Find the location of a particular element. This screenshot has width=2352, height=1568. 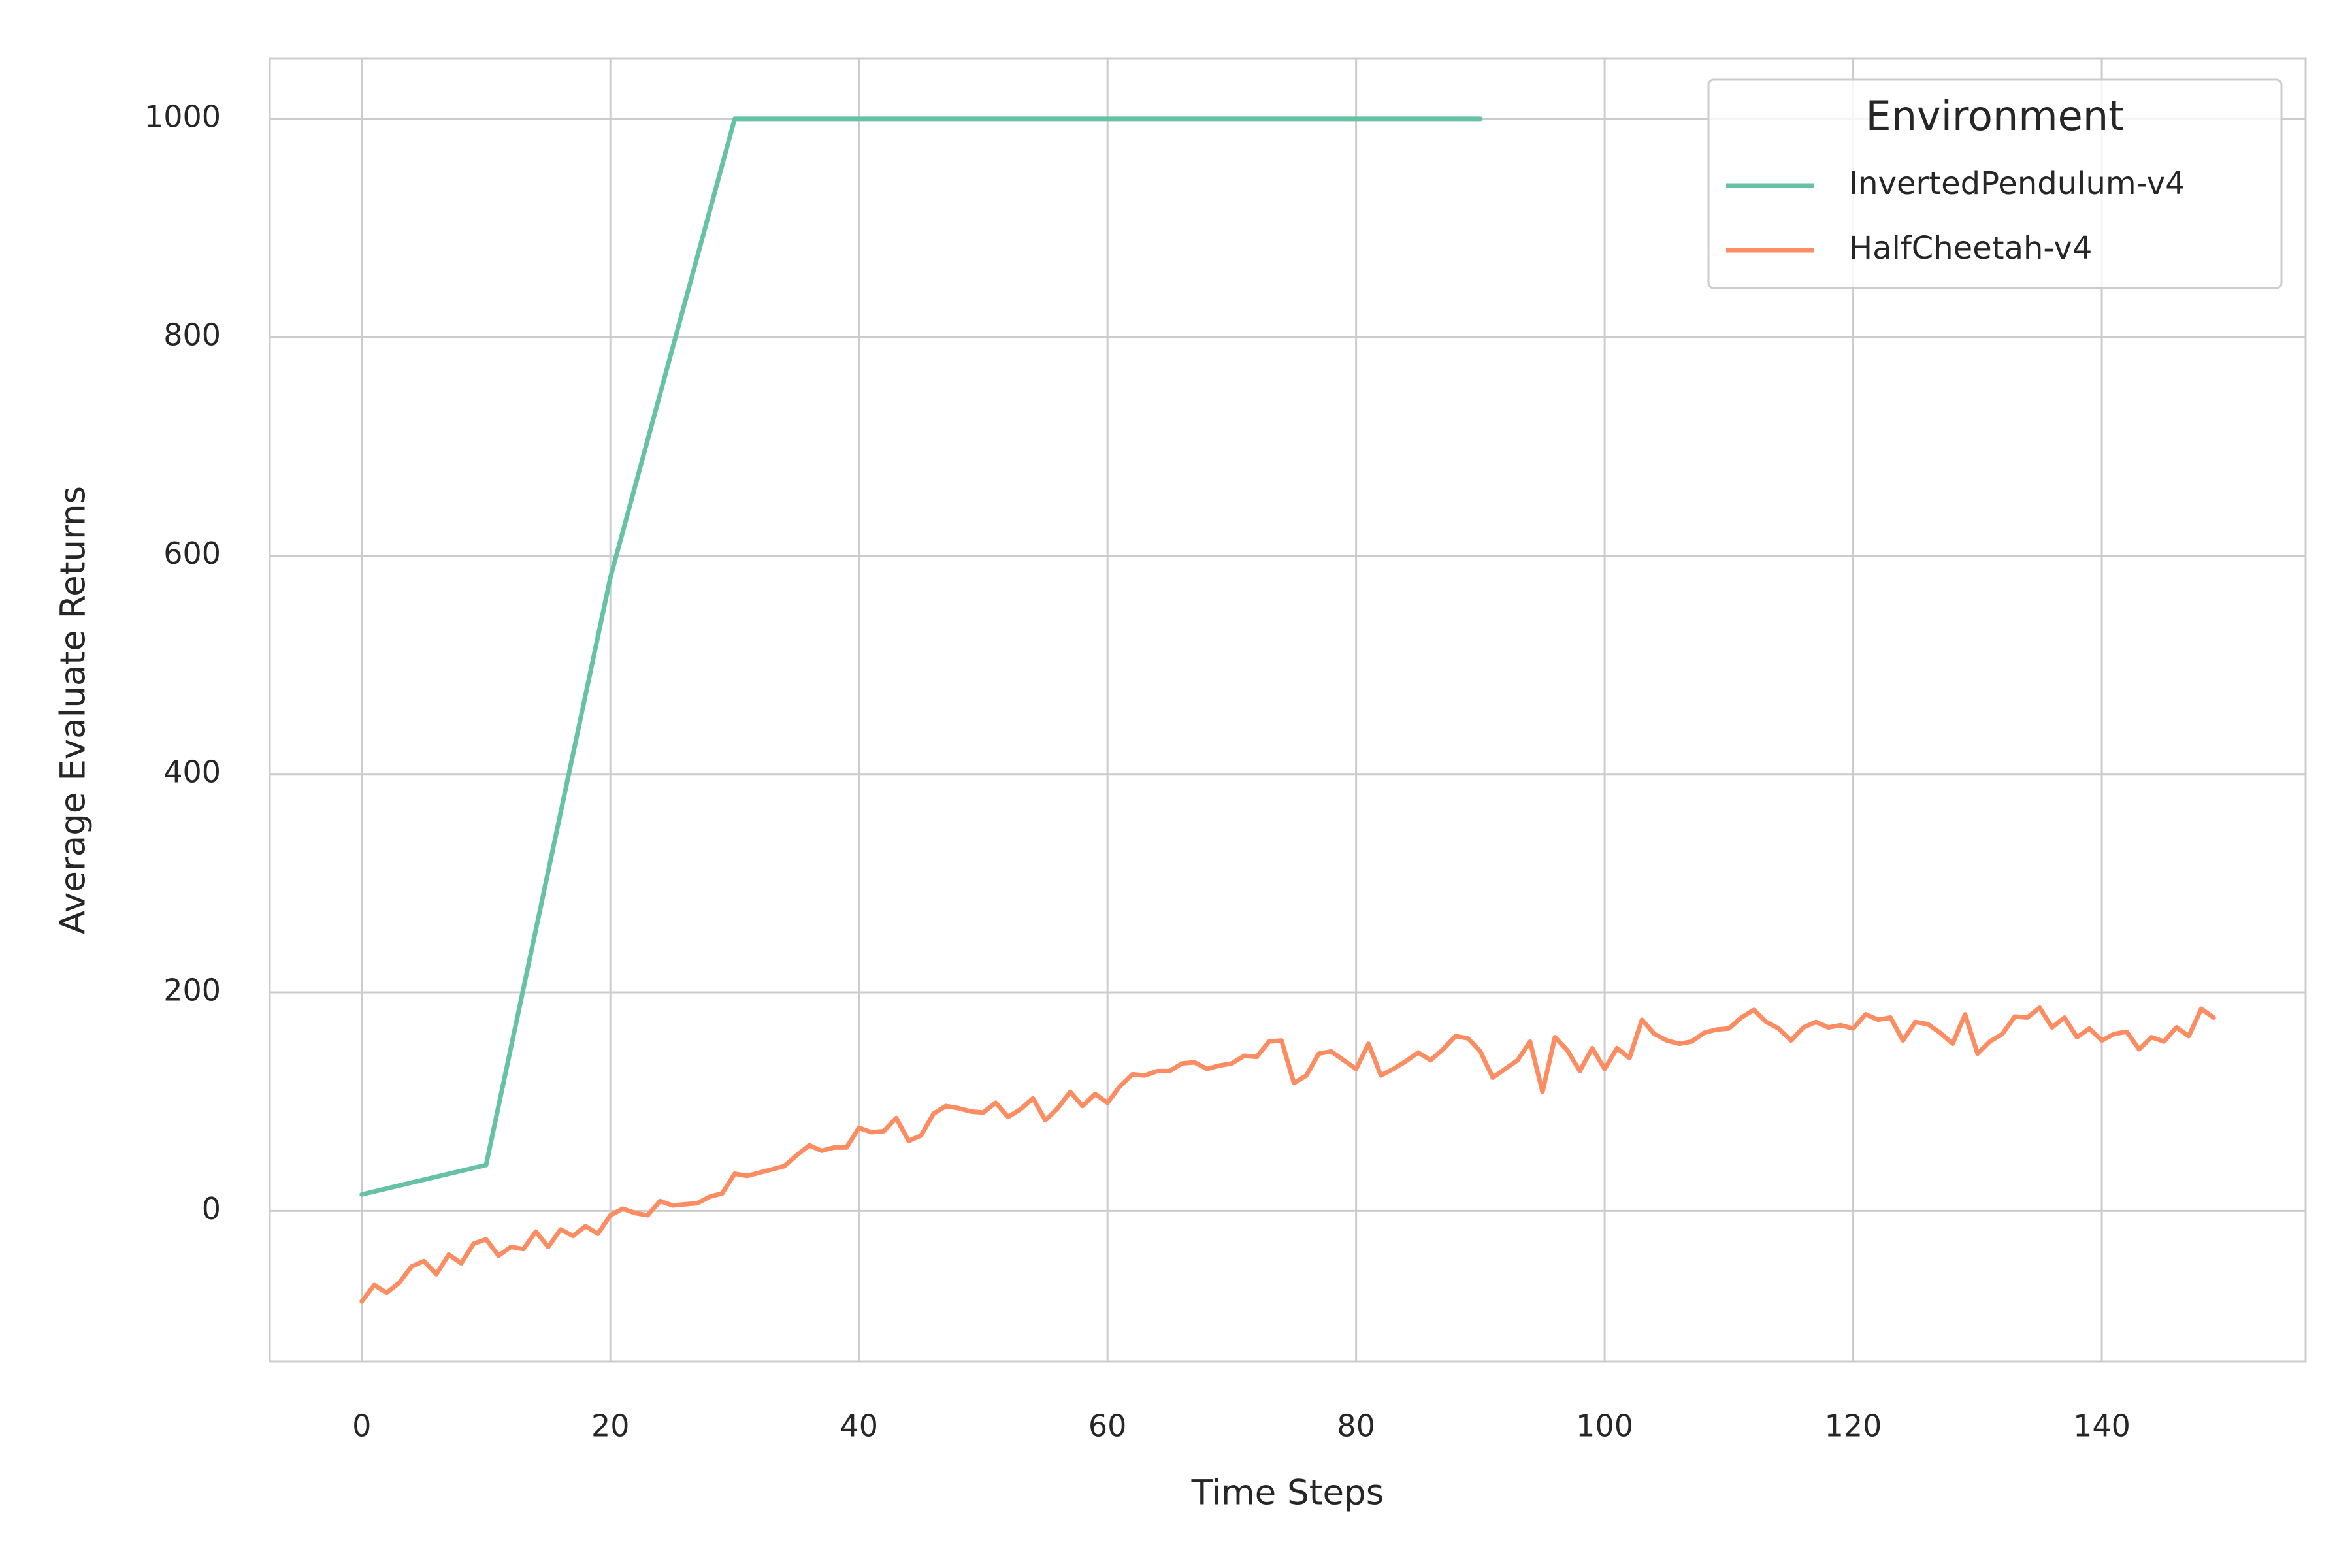

legend-label: HalfCheetah-v4 is located at coordinates (1970, 248).